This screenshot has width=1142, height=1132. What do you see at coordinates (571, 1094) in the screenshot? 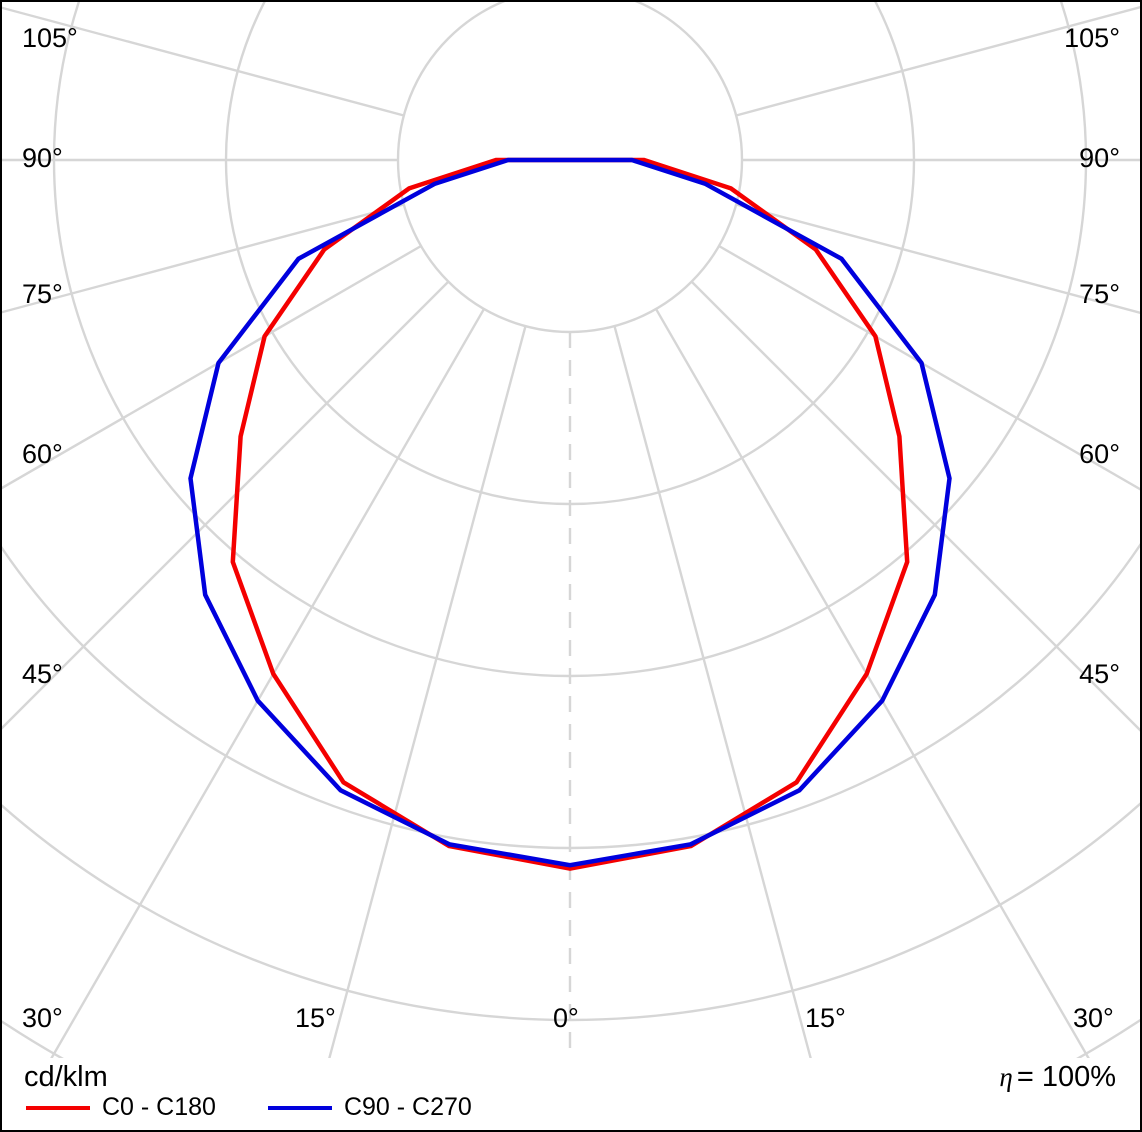
I see `legend-area: cd/klm η = 100% C0 - C180 C90 - C270` at bounding box center [571, 1094].